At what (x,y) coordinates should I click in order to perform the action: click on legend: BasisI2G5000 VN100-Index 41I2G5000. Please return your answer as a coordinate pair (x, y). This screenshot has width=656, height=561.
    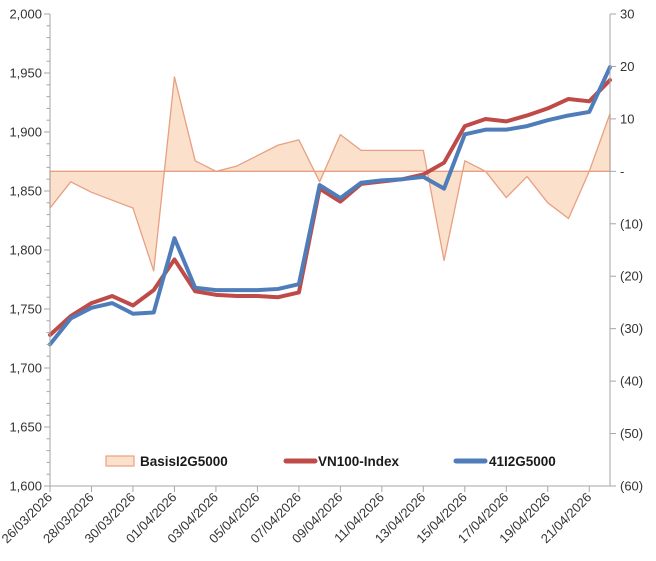
    Looking at the image, I should click on (330, 461).